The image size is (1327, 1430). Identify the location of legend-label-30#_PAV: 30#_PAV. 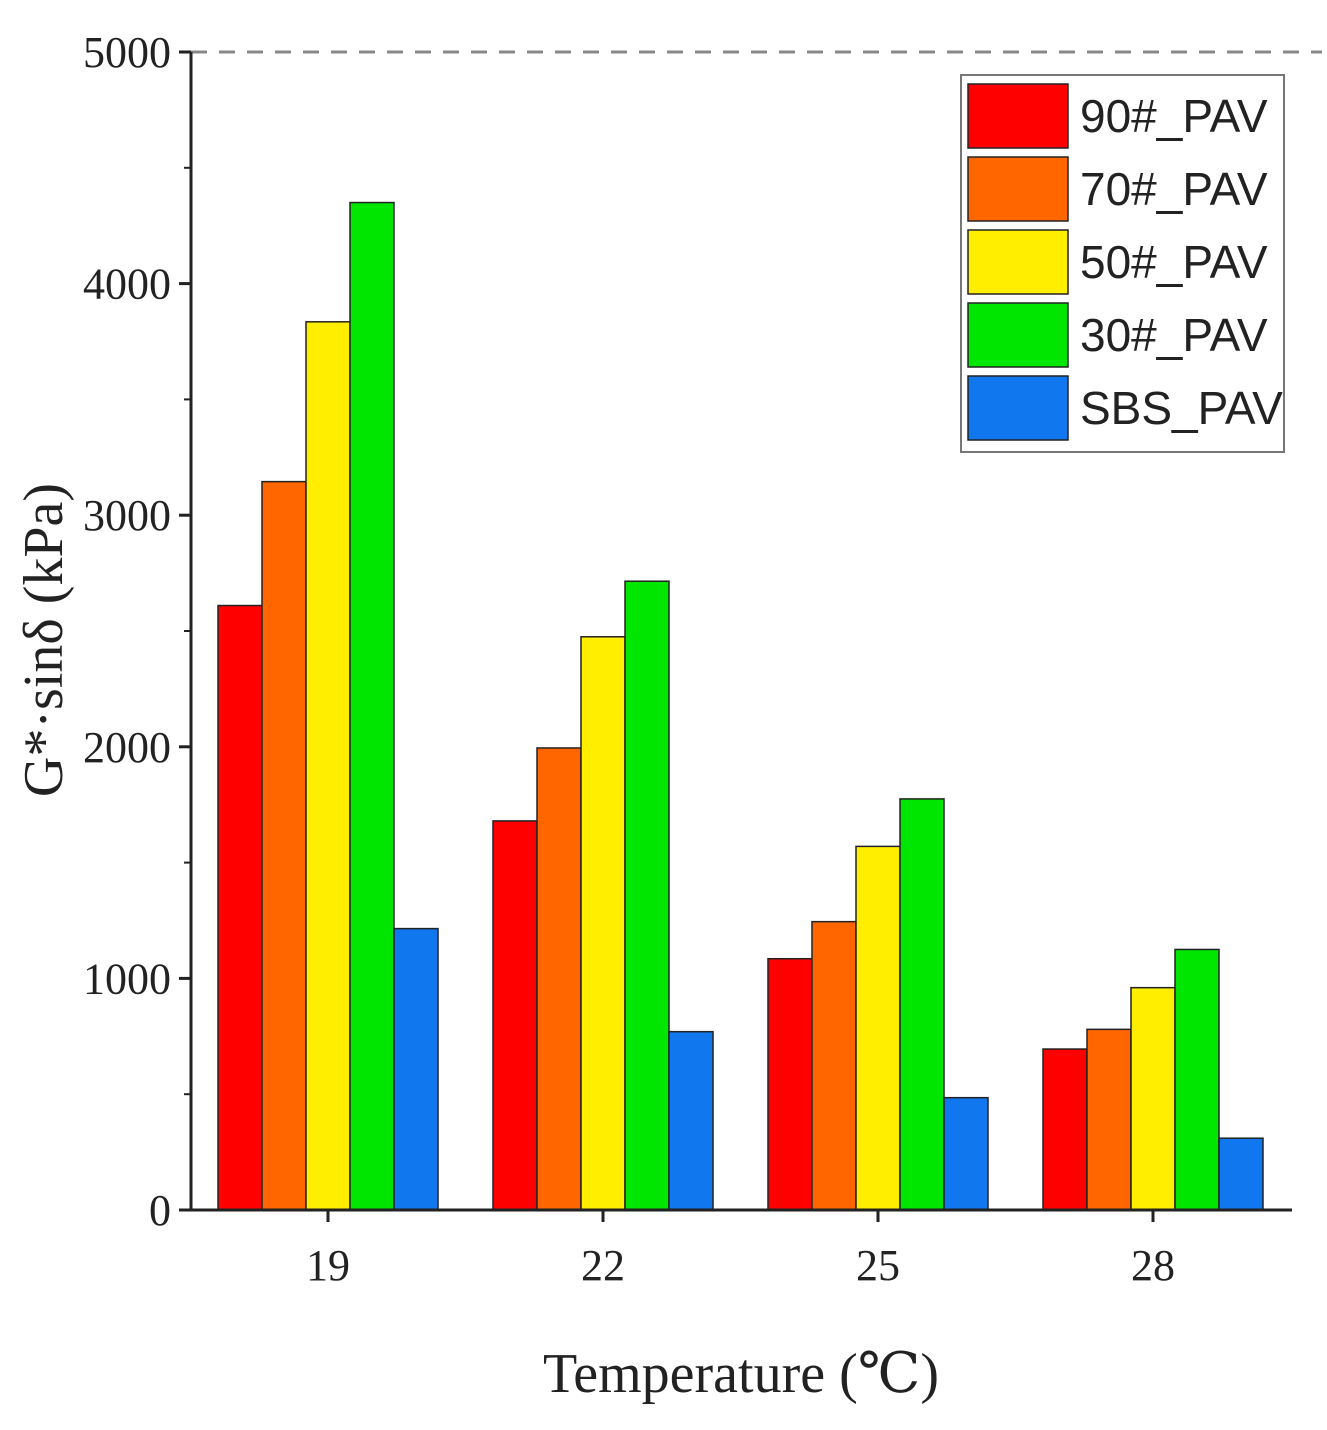
(1174, 335).